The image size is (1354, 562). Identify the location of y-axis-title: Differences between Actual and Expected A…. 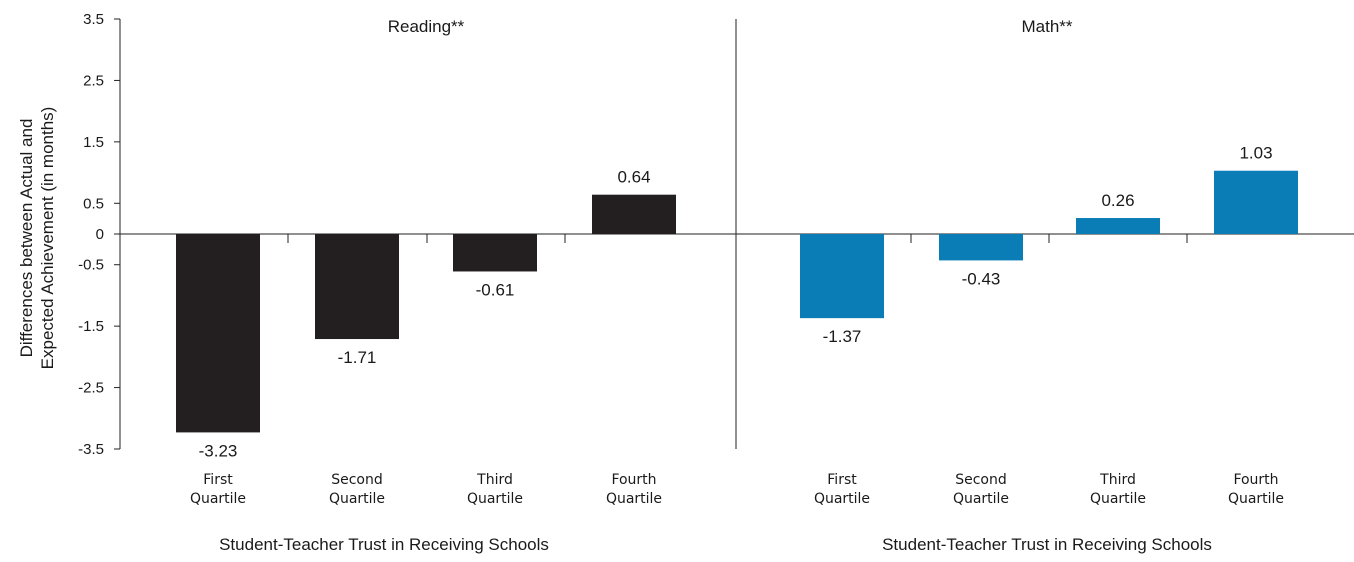
(37, 238).